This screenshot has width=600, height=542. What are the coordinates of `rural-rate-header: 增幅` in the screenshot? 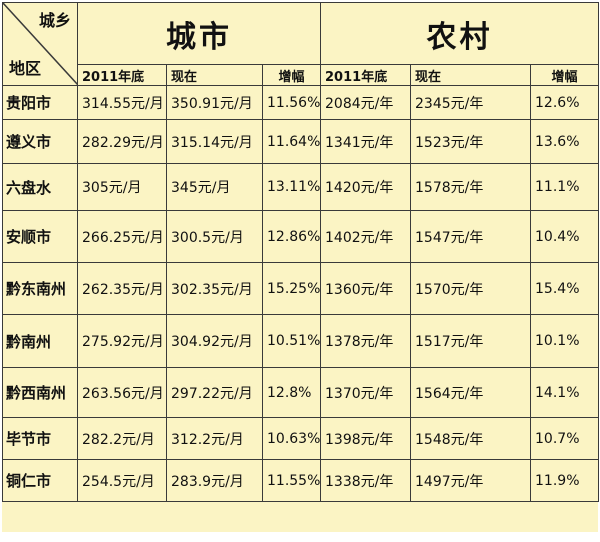 It's located at (565, 75).